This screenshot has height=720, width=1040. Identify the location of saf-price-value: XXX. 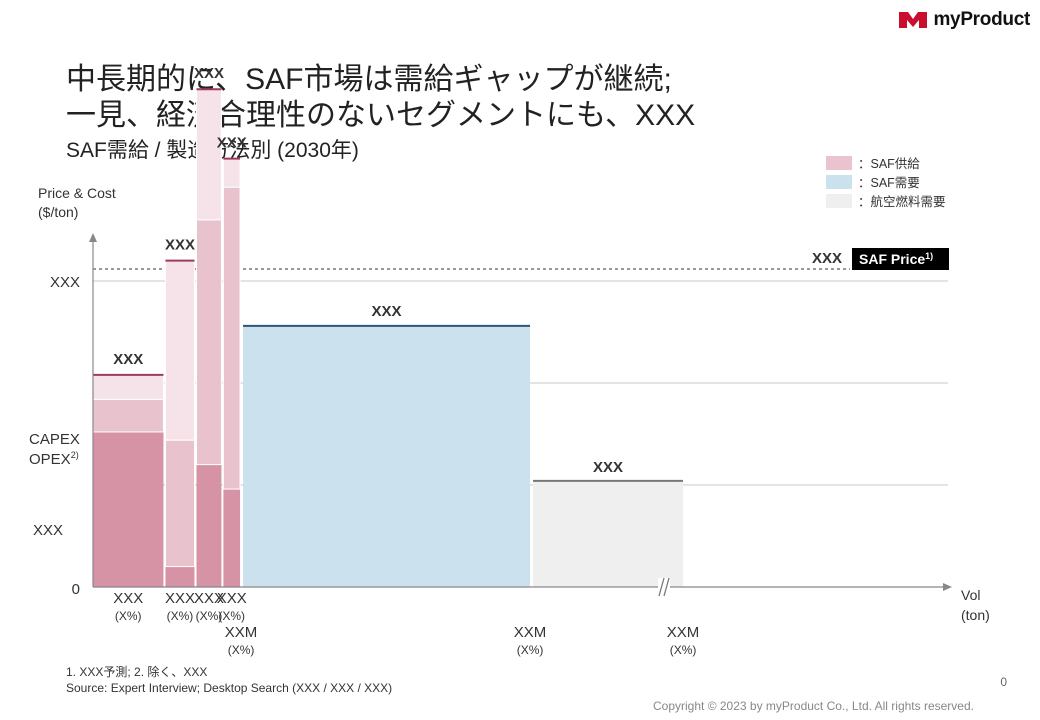
(827, 258).